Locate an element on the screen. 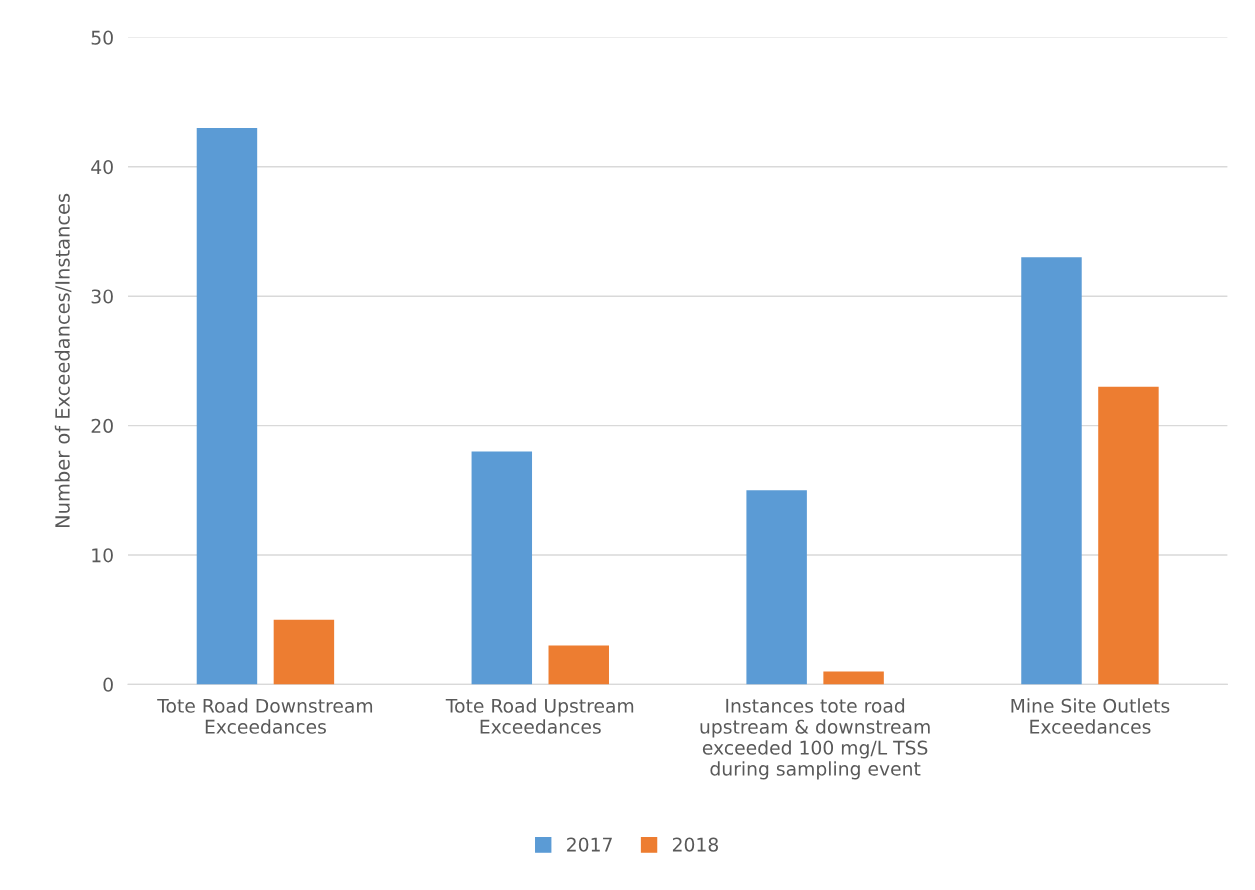  y-axis-title: Number of Exceedances/Instances is located at coordinates (63, 360).